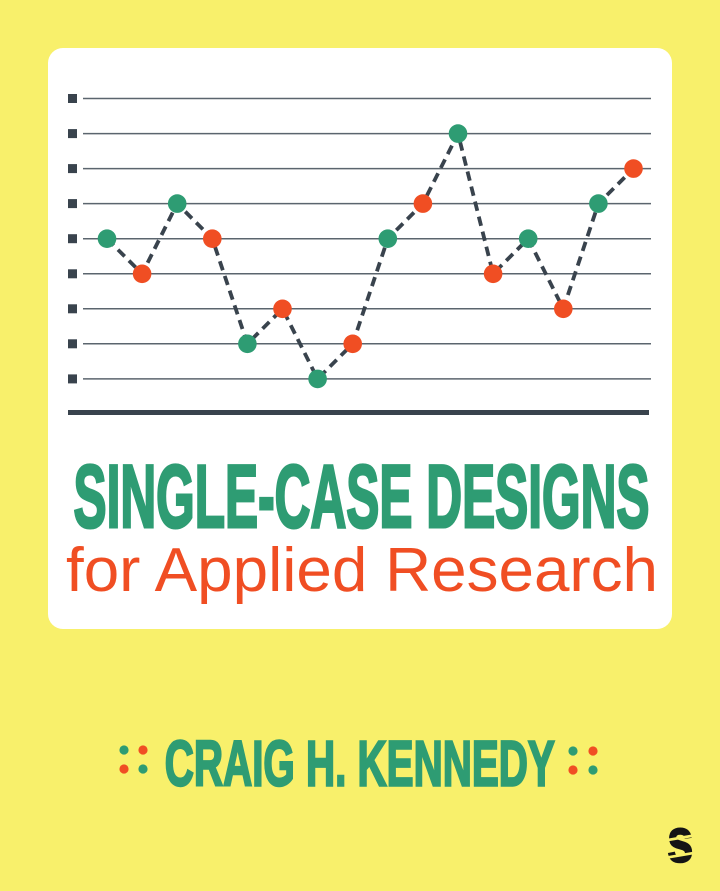 This screenshot has height=891, width=720. Describe the element at coordinates (362, 496) in the screenshot. I see `svg-text: SINGLE-CASE DESIGNS` at that location.